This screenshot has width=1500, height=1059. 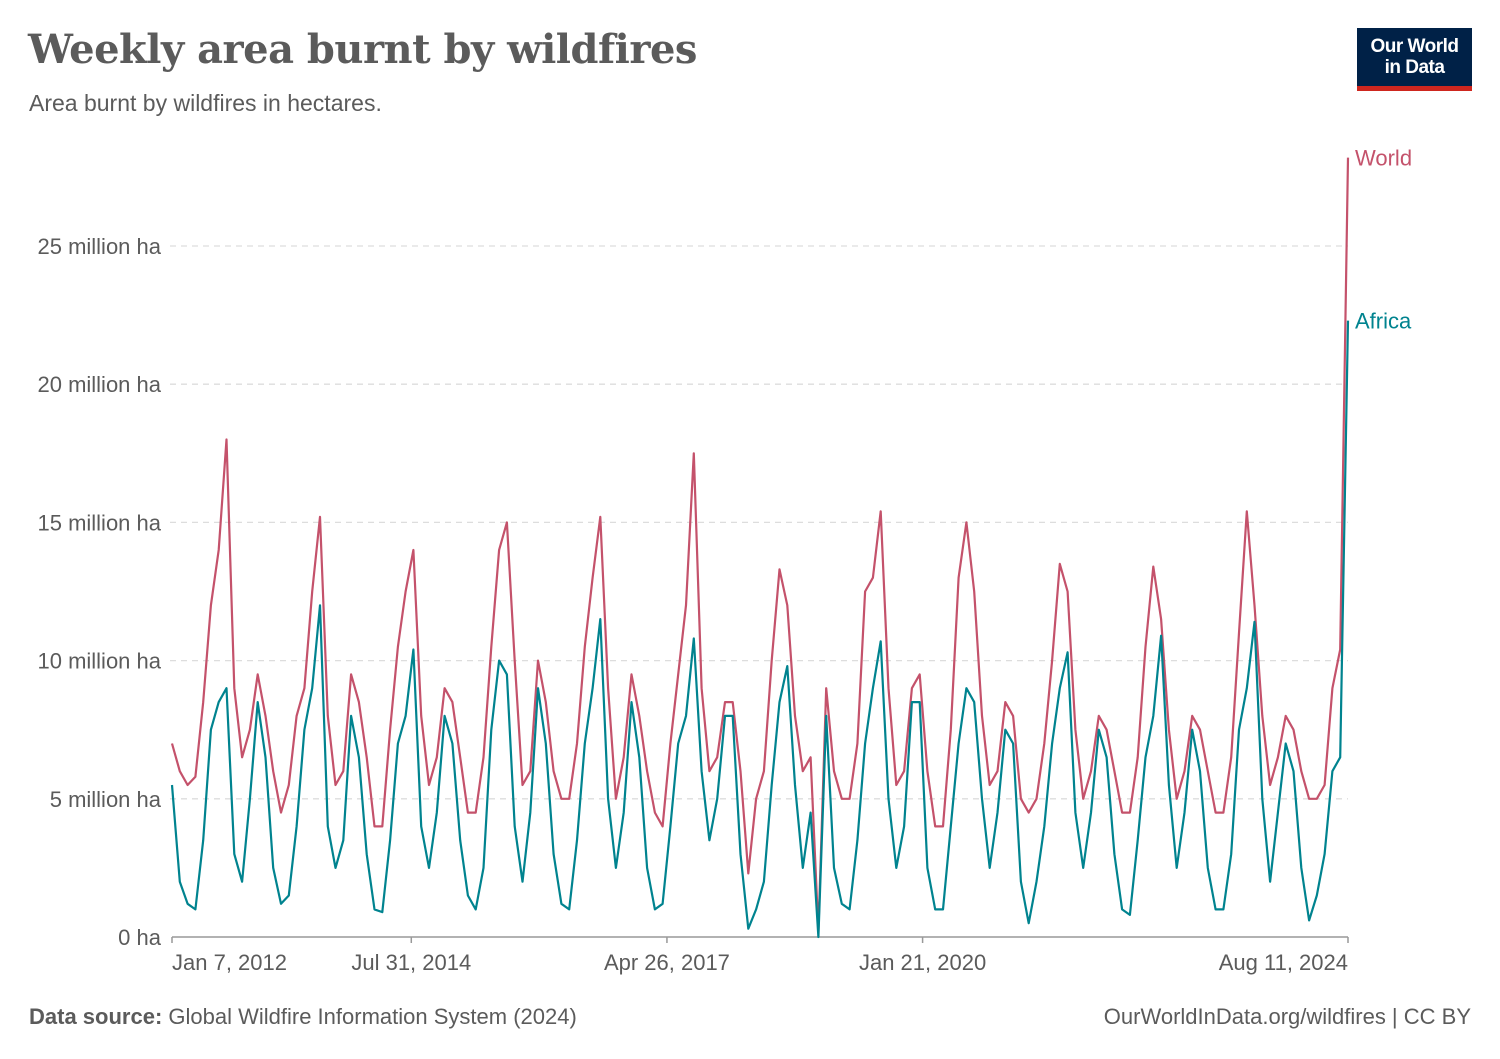 What do you see at coordinates (99, 384) in the screenshot?
I see `y-tick-label: 20 million ha` at bounding box center [99, 384].